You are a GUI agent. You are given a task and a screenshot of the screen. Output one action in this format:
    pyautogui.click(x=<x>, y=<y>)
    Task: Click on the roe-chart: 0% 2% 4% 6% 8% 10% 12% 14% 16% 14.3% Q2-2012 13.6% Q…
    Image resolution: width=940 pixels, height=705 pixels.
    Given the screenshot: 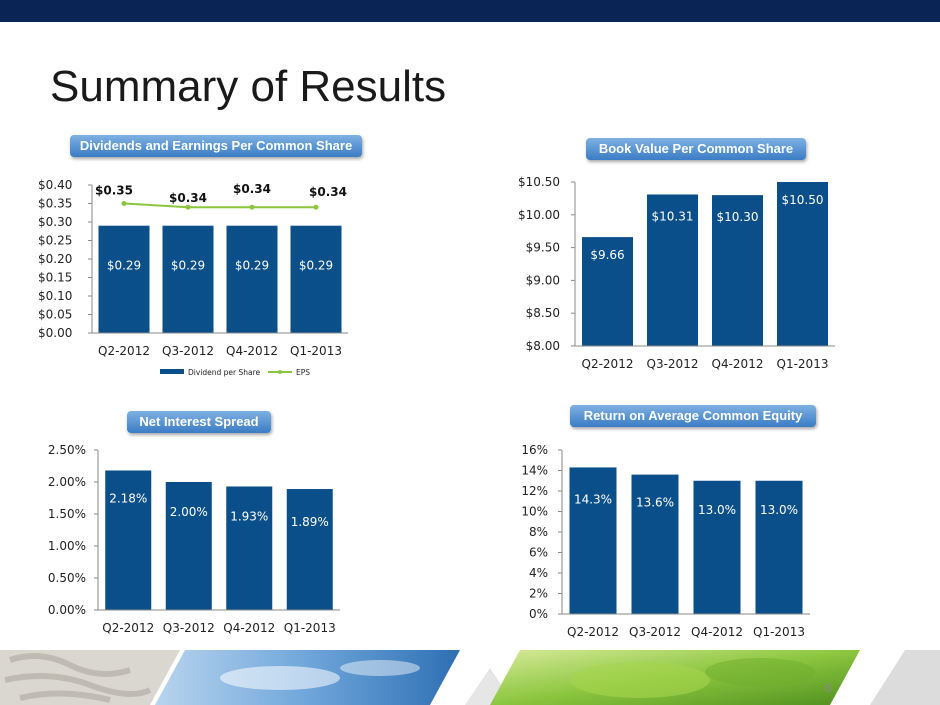 What is the action you would take?
    pyautogui.click(x=665, y=541)
    